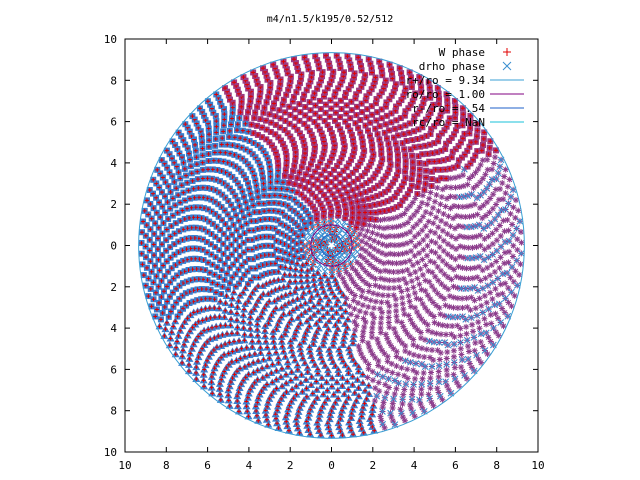  I want to click on y-tick-label: 2, so click(113, 204).